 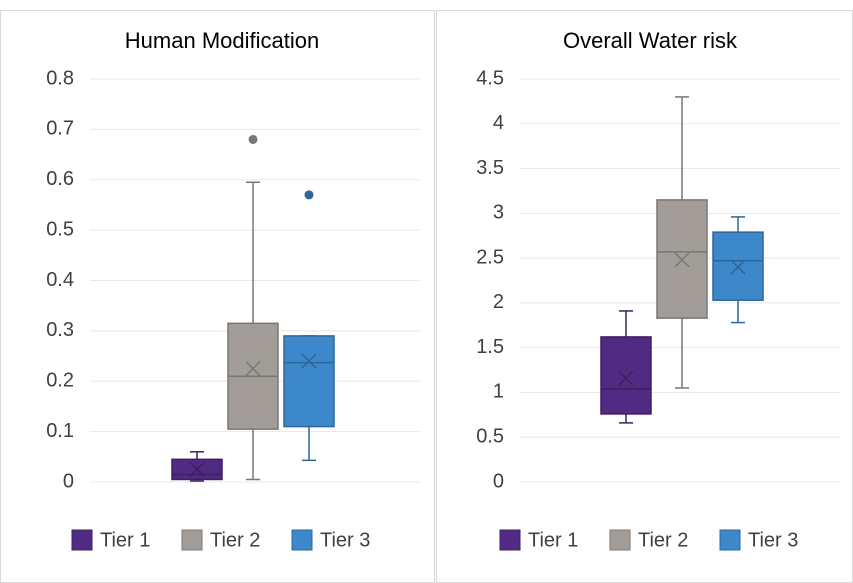 I want to click on y-tick-label: 4, so click(x=498, y=123).